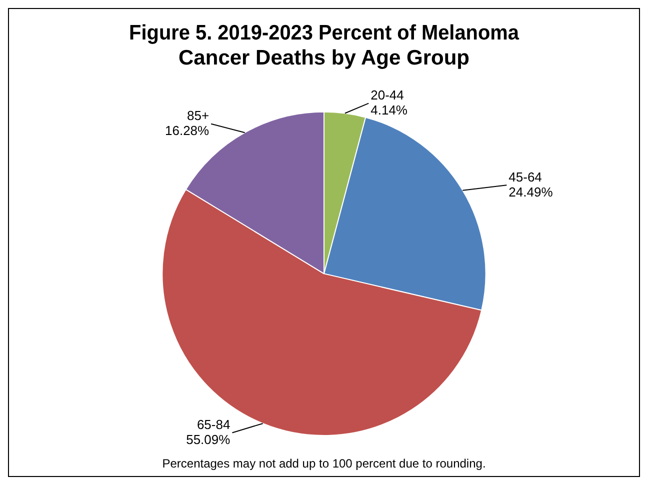  I want to click on data-label: 24.49%, so click(531, 192).